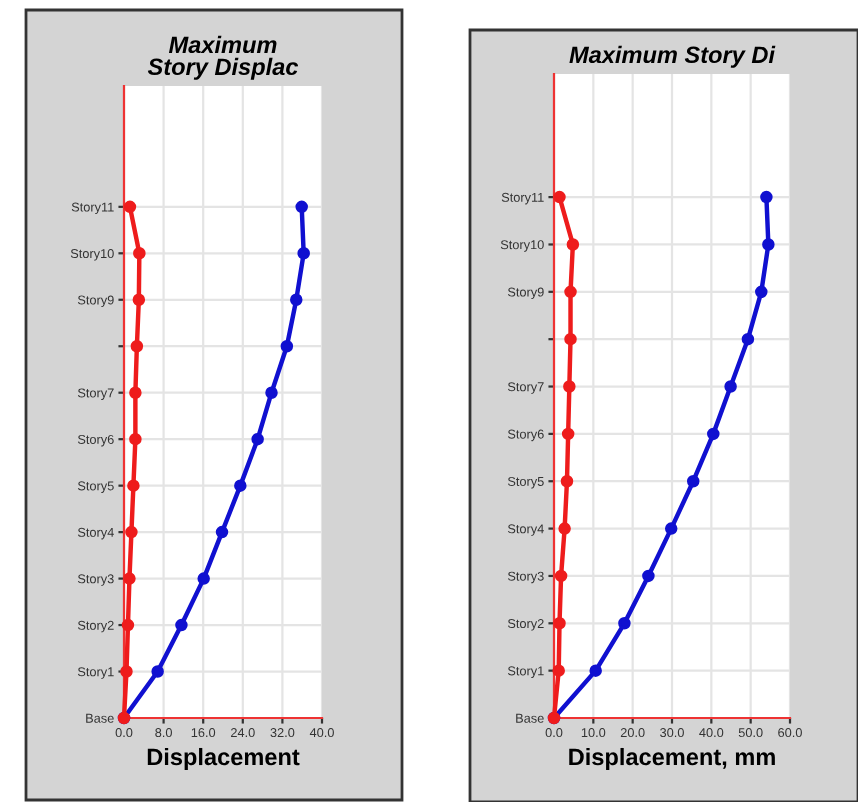 This screenshot has width=858, height=802. What do you see at coordinates (223, 57) in the screenshot?
I see `chart-title: Maximum Story Displac` at bounding box center [223, 57].